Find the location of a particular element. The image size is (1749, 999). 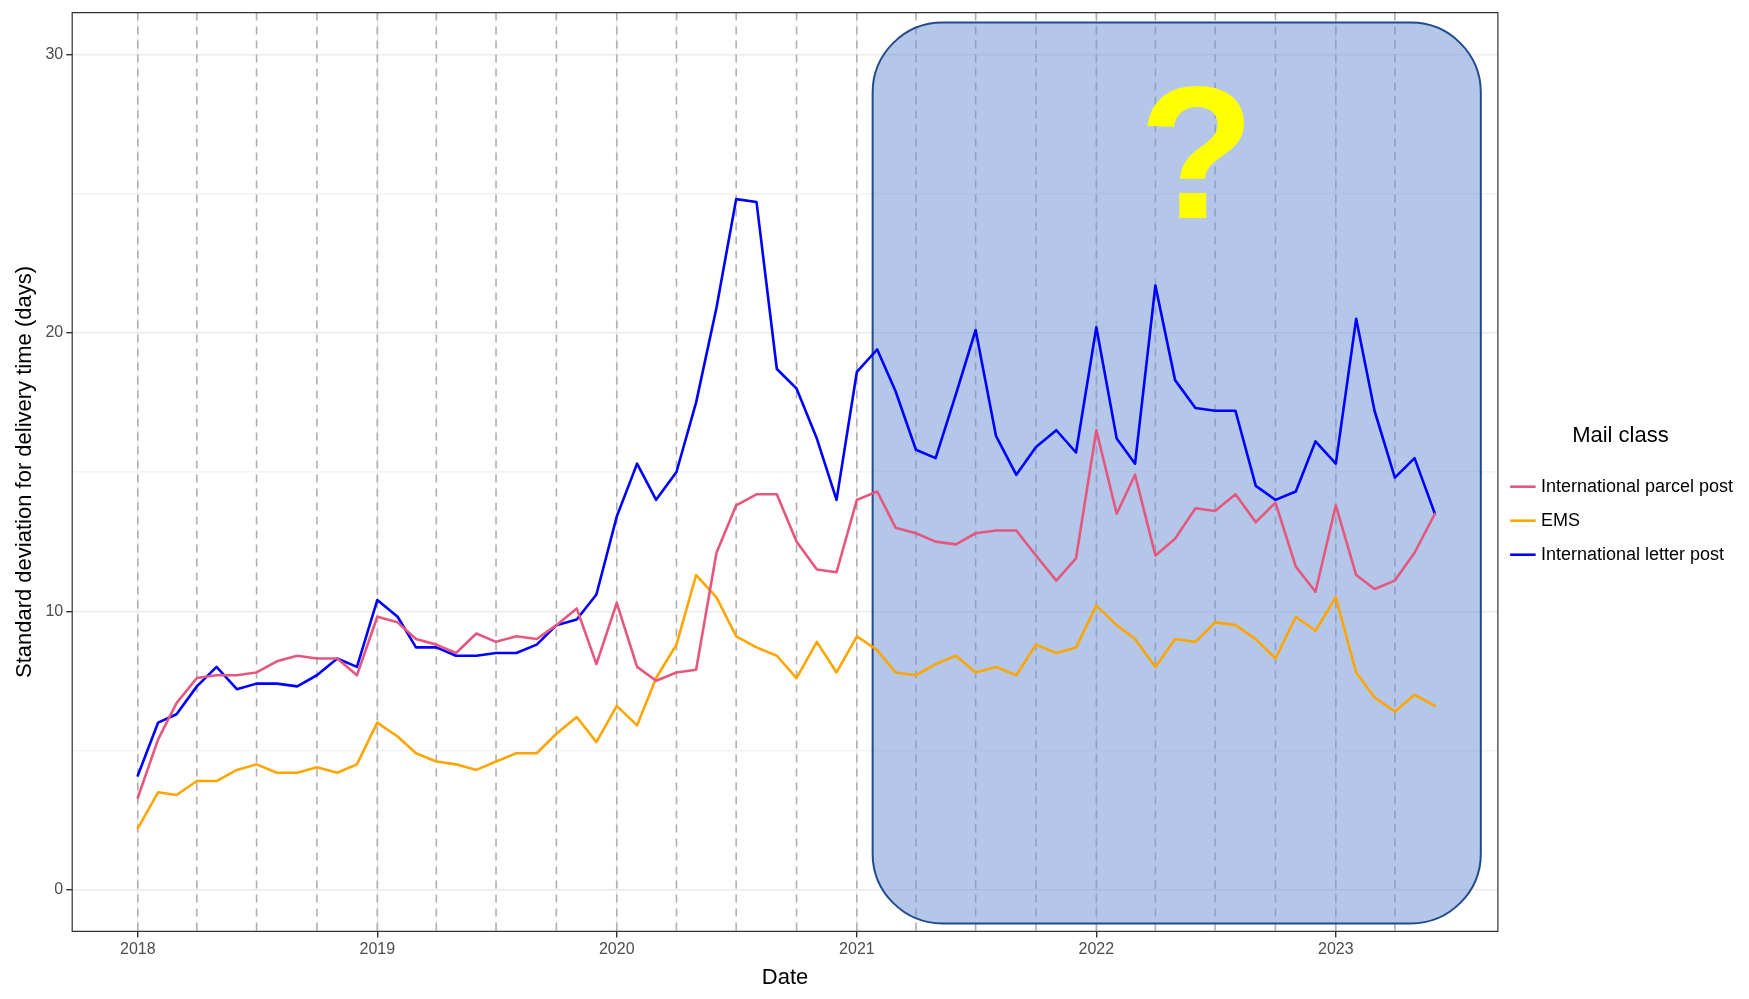

x-tick-label: 2021 is located at coordinates (857, 949).